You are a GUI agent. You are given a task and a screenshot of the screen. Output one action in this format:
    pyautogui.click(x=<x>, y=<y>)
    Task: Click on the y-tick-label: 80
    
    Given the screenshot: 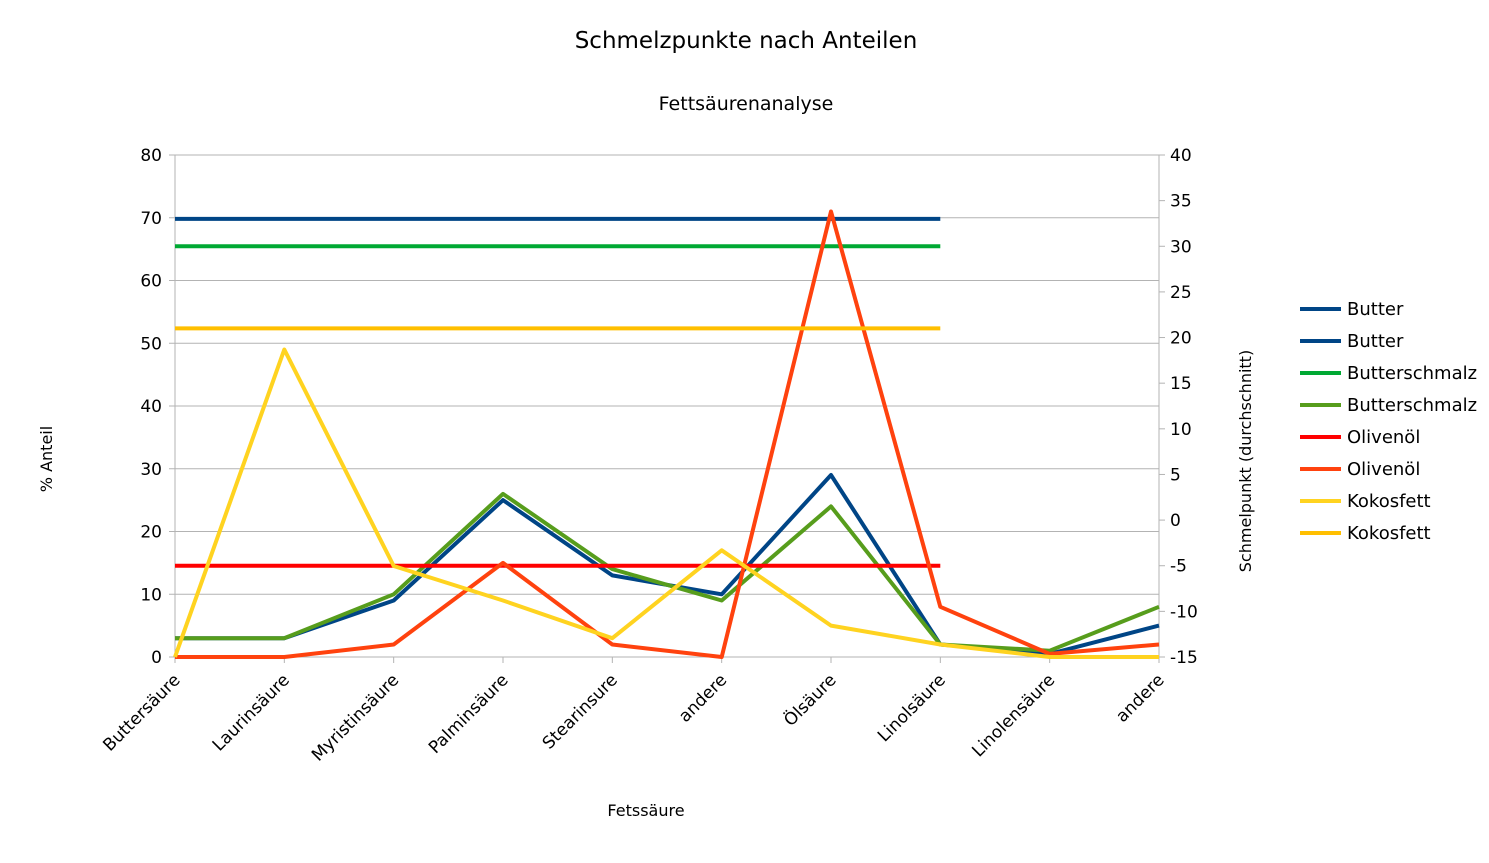 What is the action you would take?
    pyautogui.click(x=151, y=156)
    